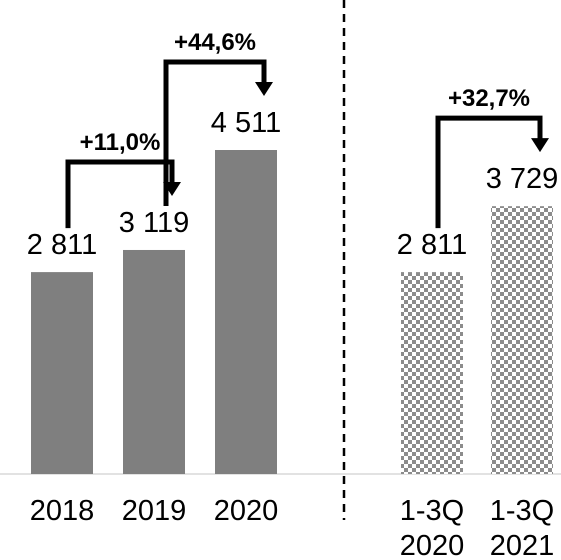 This screenshot has height=560, width=561. I want to click on growth-label: +32,7%, so click(489, 98).